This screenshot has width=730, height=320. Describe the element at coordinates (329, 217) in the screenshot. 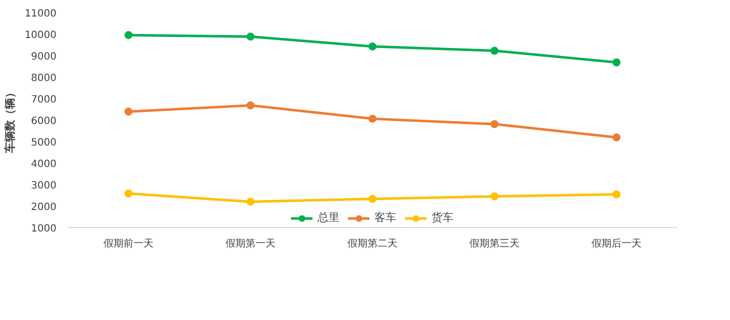

I see `legend-label: 总里` at that location.